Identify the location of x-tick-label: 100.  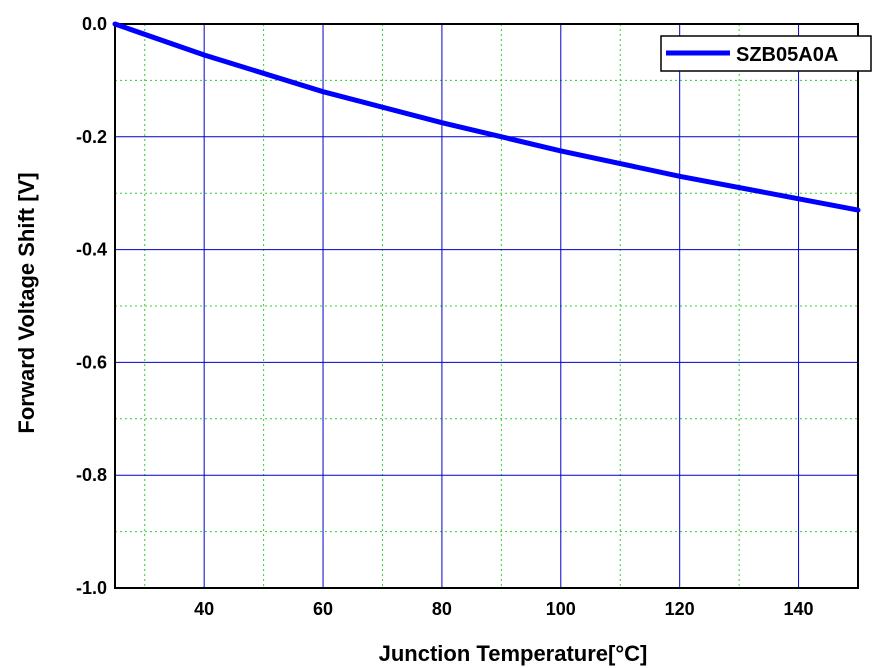
(561, 609).